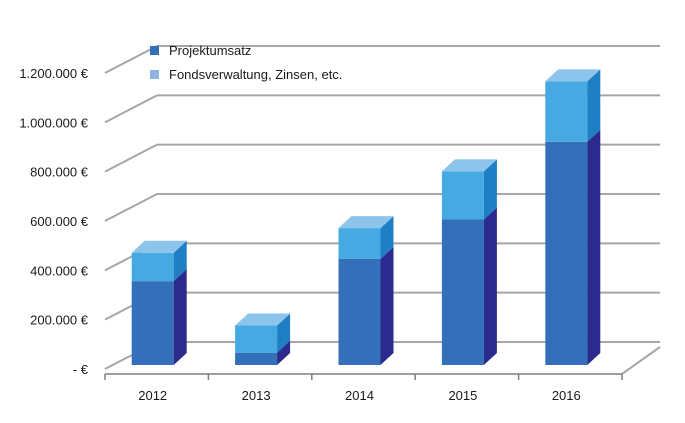  Describe the element at coordinates (641, 360) in the screenshot. I see `floor-right-edge` at that location.